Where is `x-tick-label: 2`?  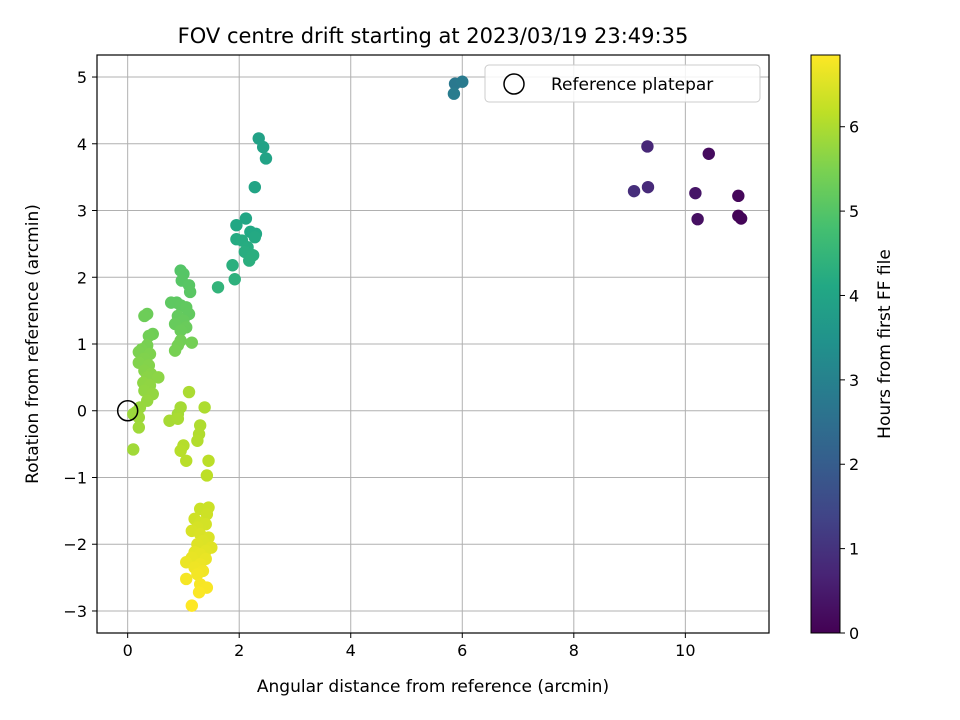 x-tick-label: 2 is located at coordinates (239, 650).